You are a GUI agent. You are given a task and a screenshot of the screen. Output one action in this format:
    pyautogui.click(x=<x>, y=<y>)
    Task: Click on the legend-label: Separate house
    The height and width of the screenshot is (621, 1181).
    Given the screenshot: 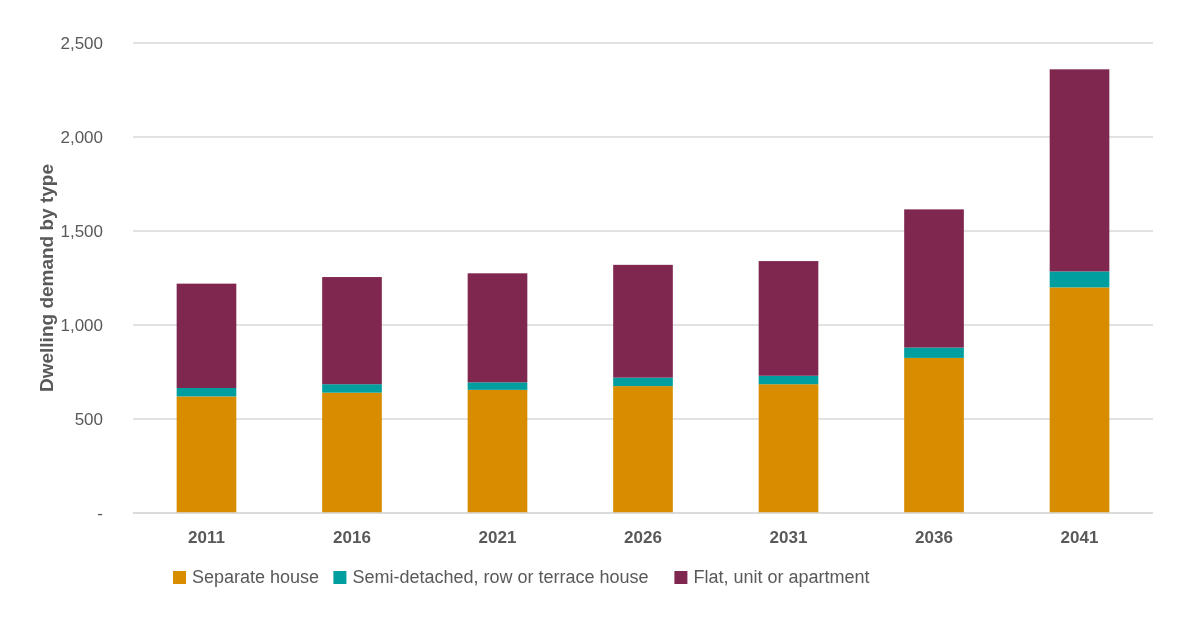 What is the action you would take?
    pyautogui.click(x=256, y=577)
    